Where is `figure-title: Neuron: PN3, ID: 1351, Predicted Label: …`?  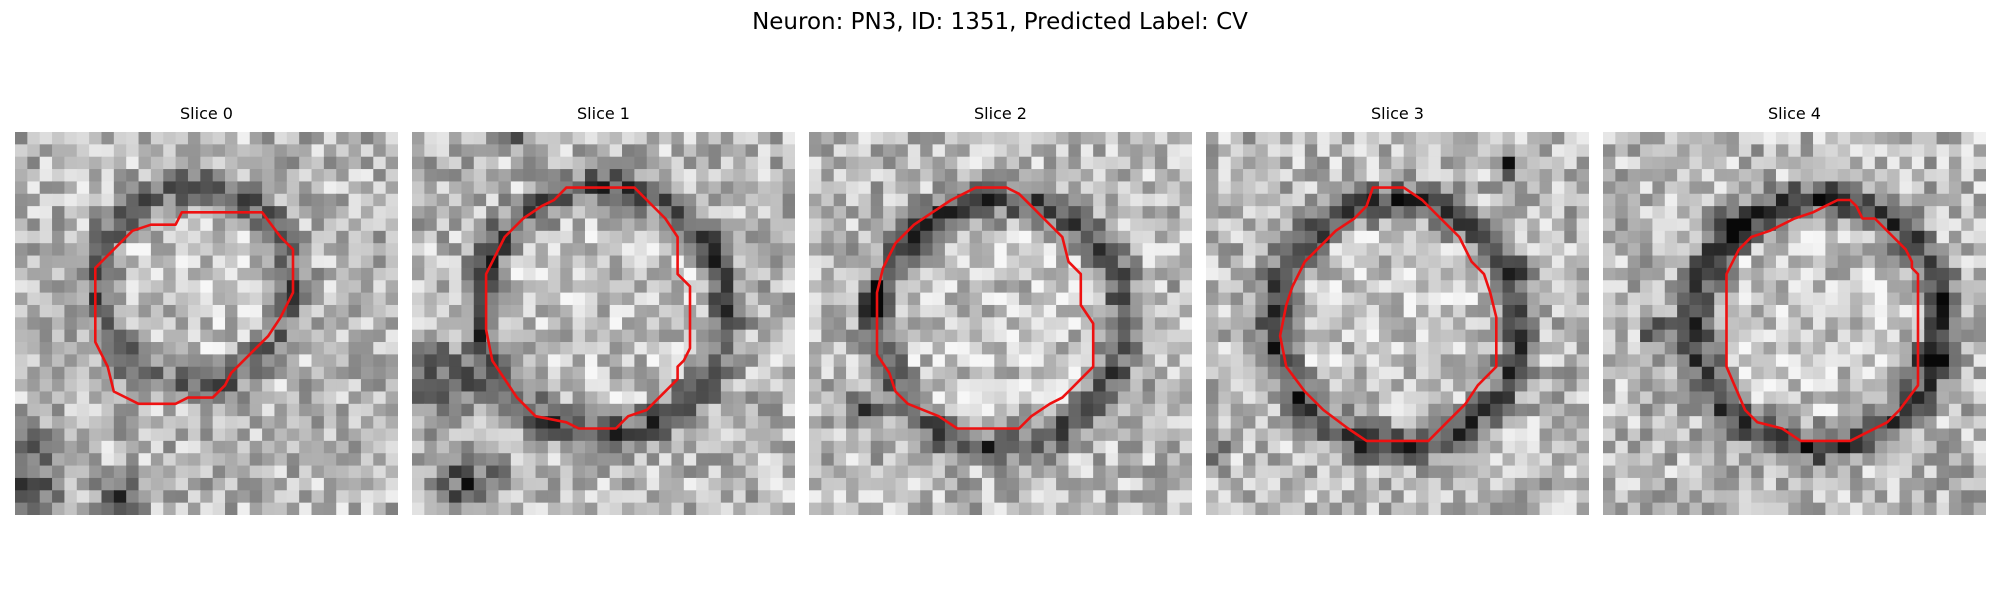 figure-title: Neuron: PN3, ID: 1351, Predicted Label: … is located at coordinates (1000, 22).